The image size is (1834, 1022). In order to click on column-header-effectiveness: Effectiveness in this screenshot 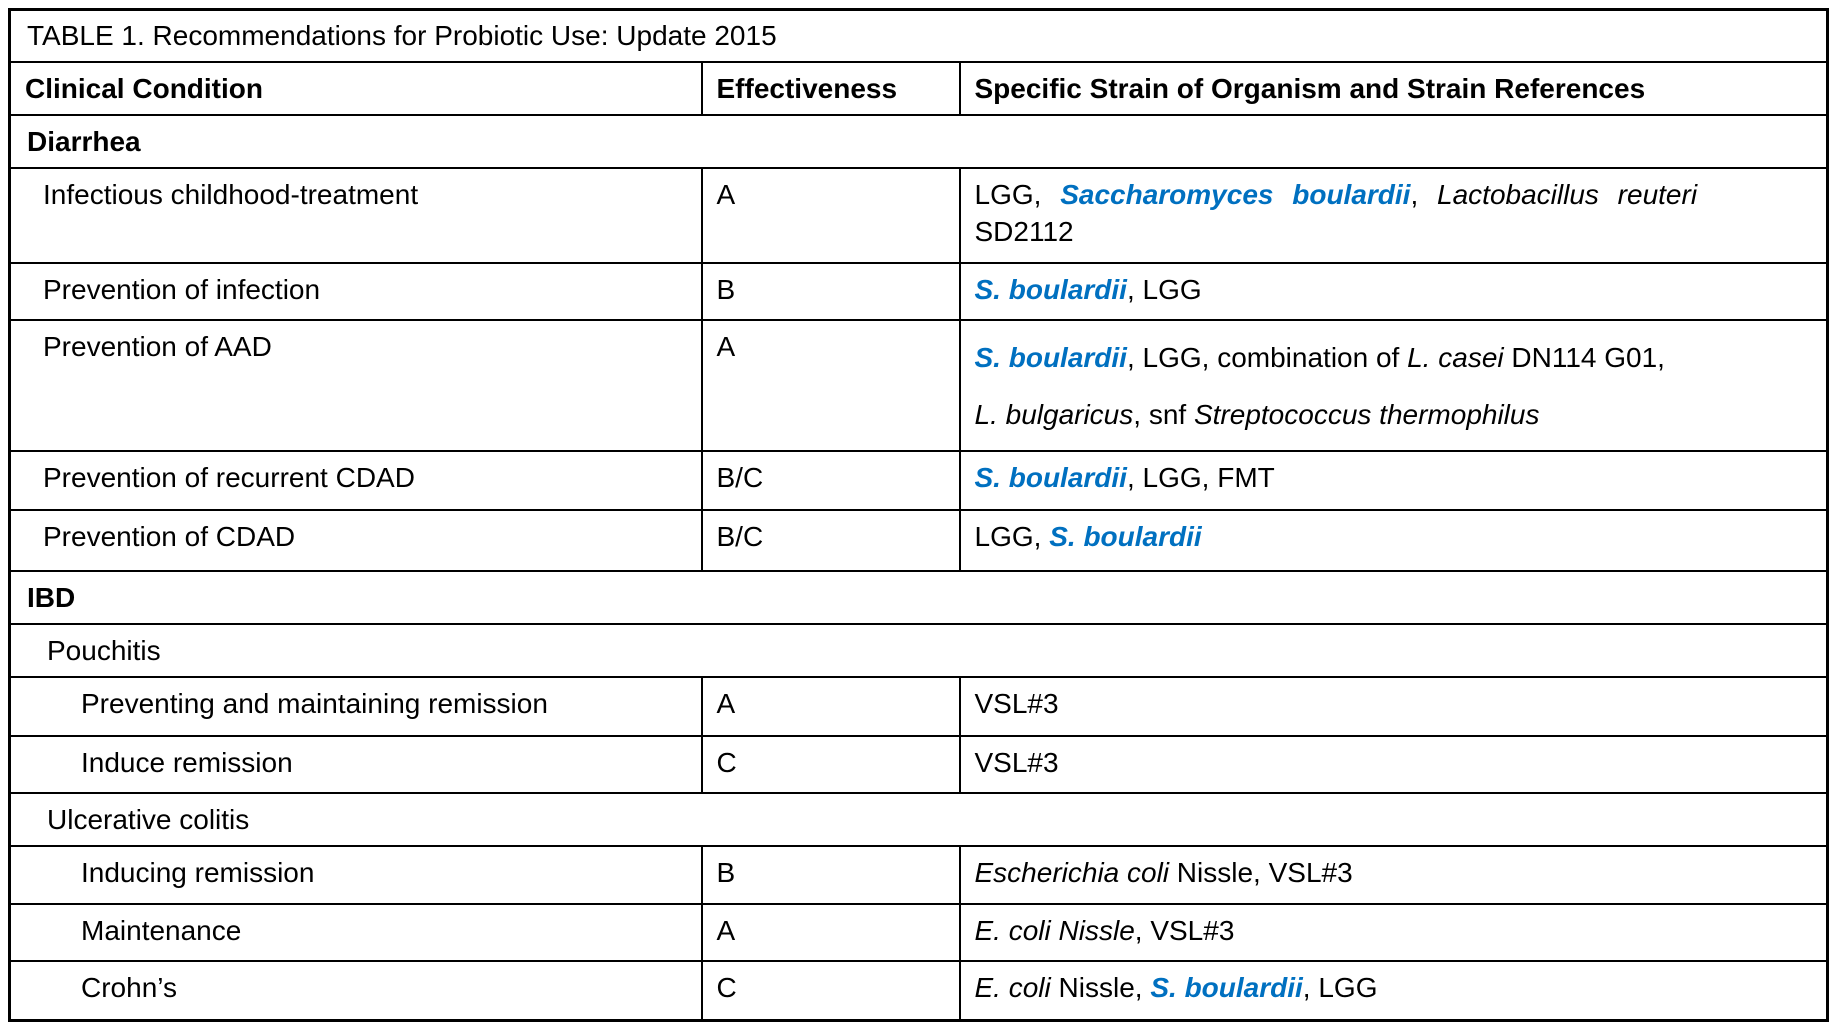, I will do `click(830, 88)`.